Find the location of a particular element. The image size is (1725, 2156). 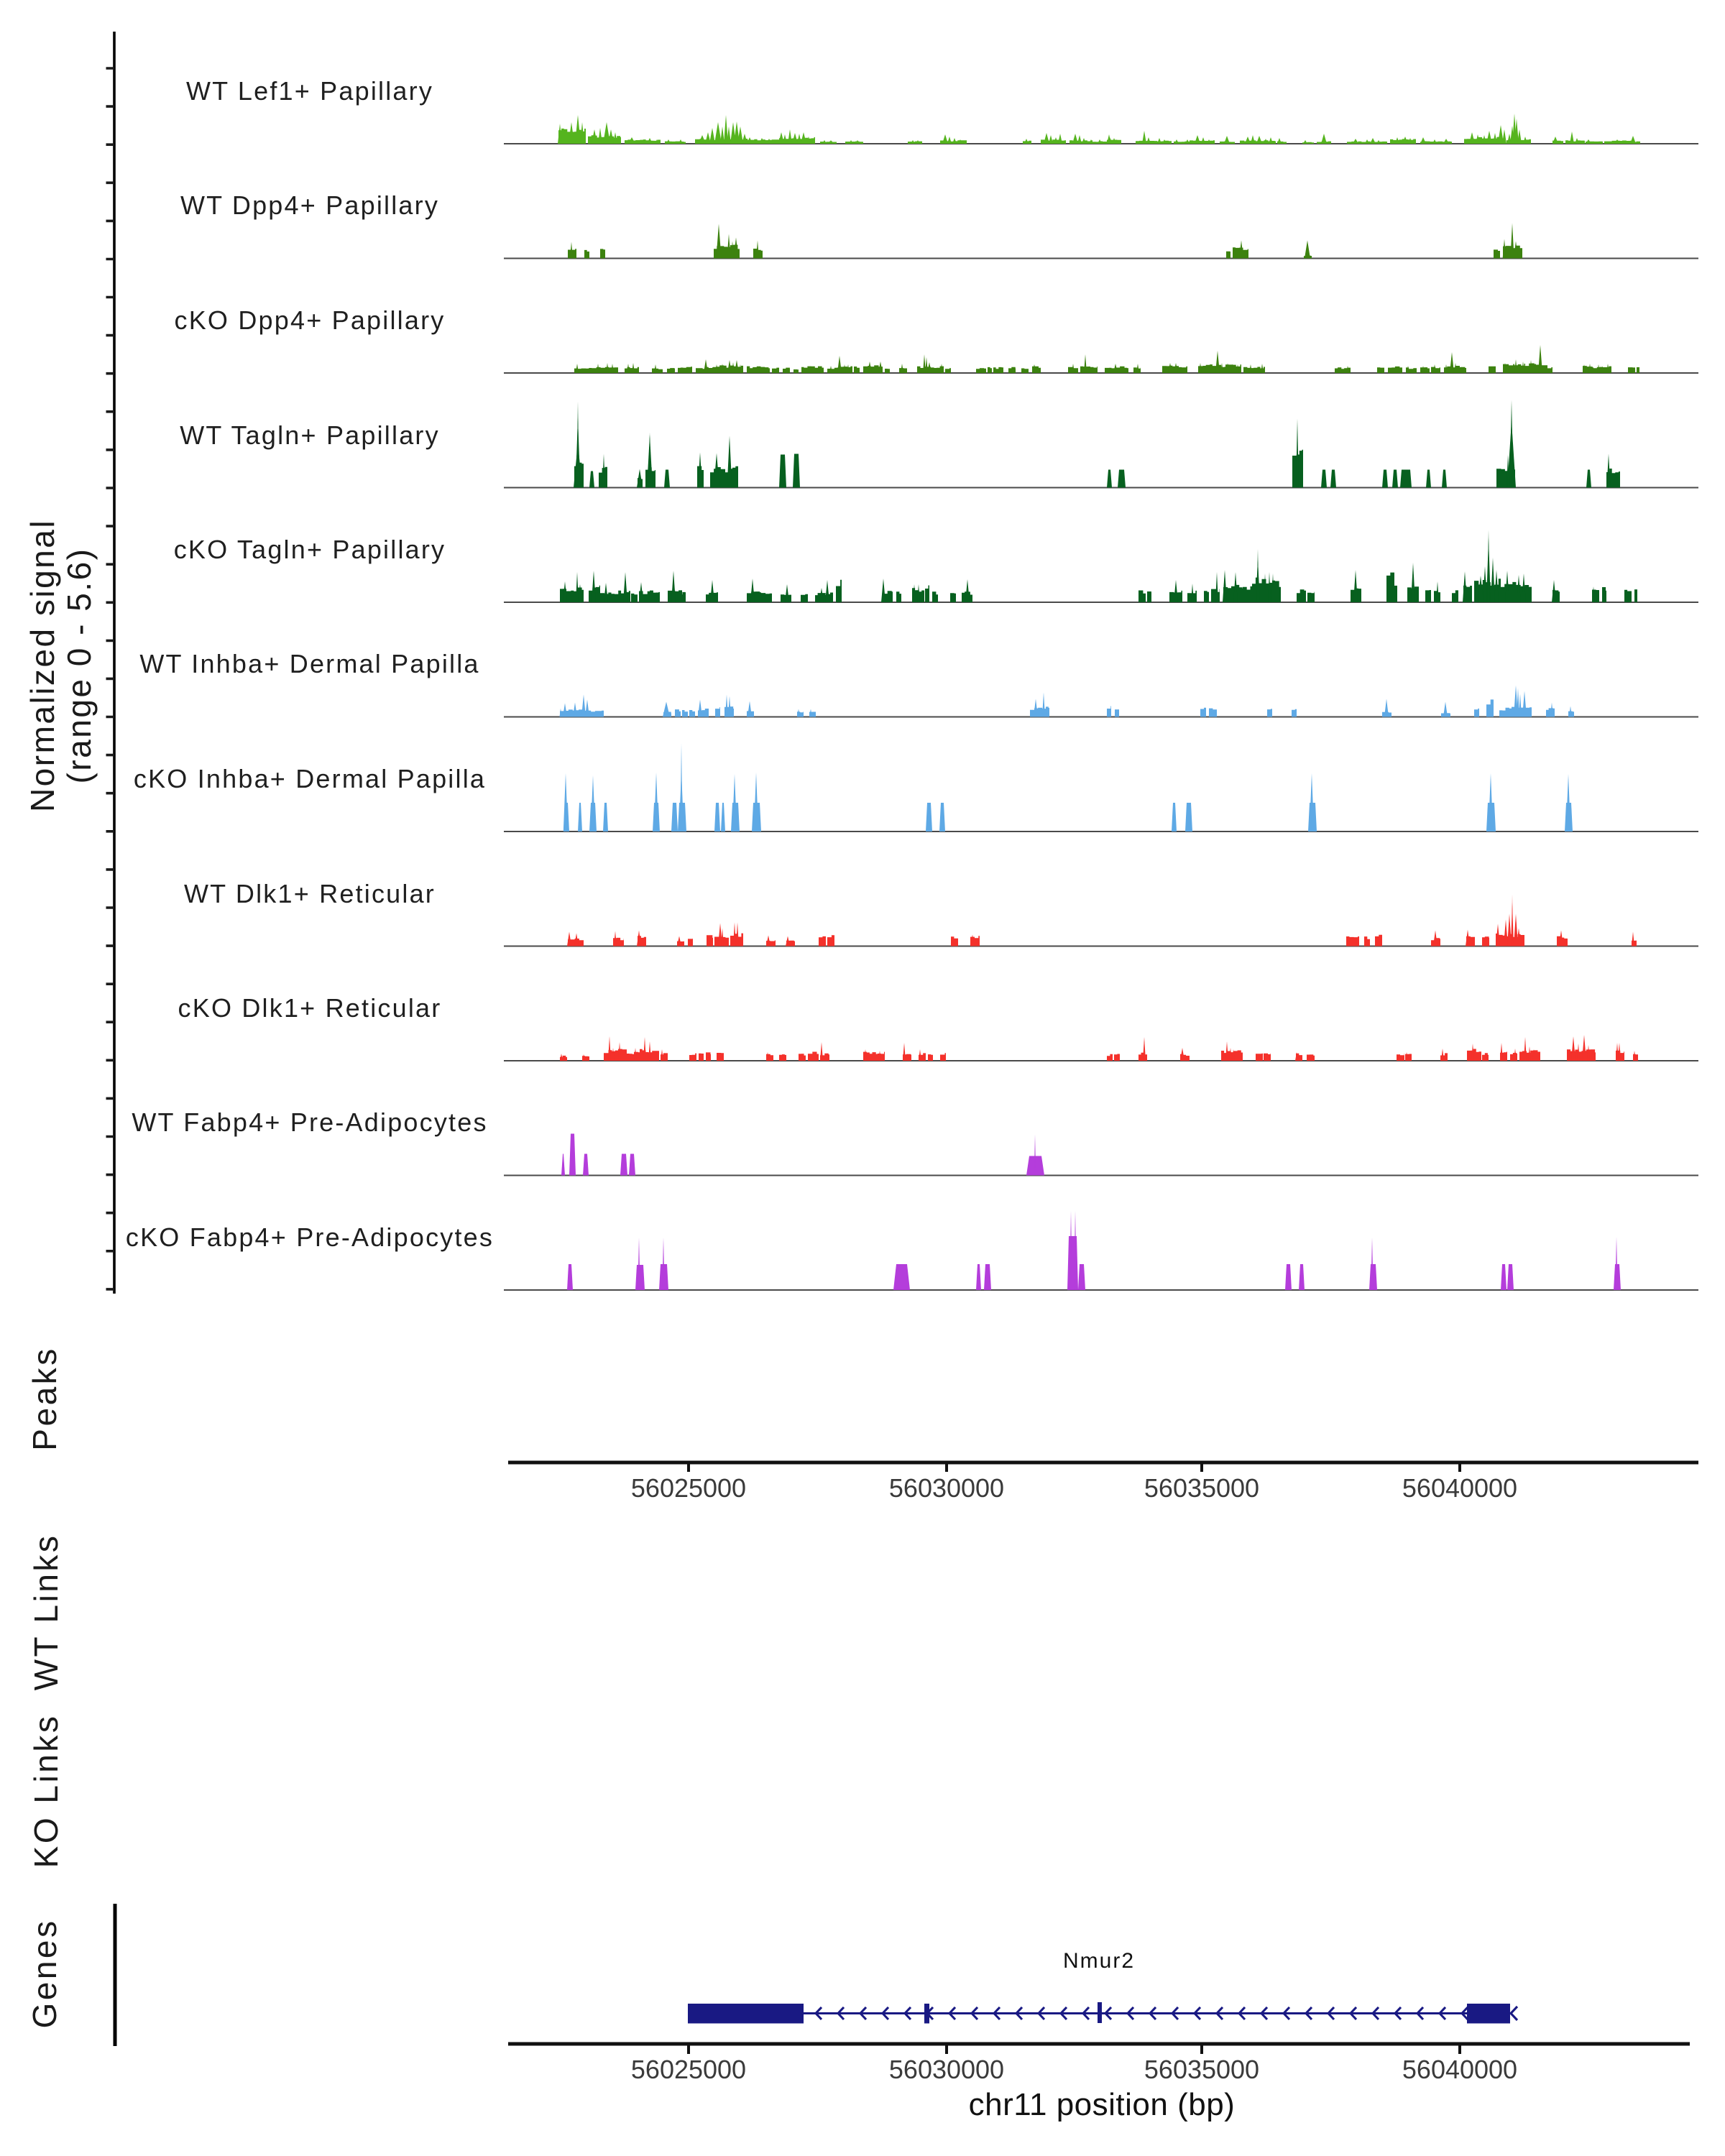

svg-text: WT Lef1+ Papillary is located at coordinates (309, 91).